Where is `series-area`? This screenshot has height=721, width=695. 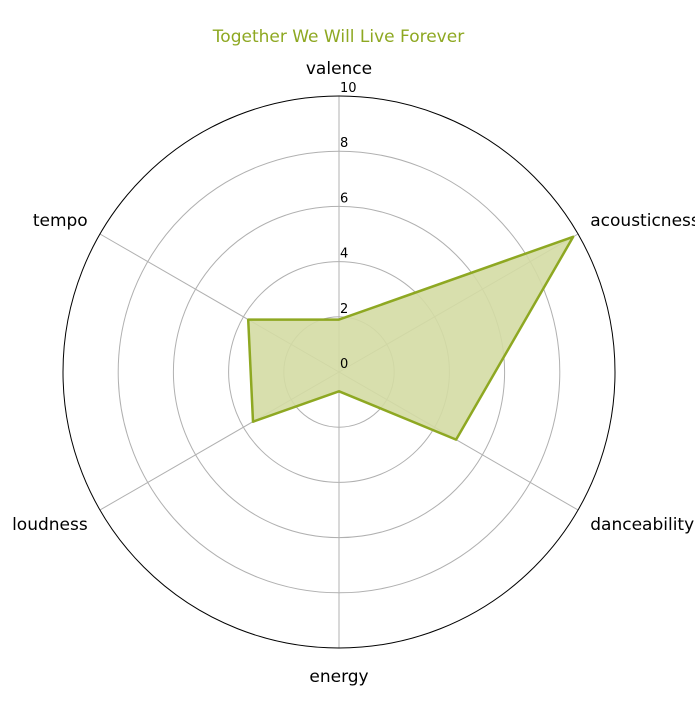 series-area is located at coordinates (411, 338).